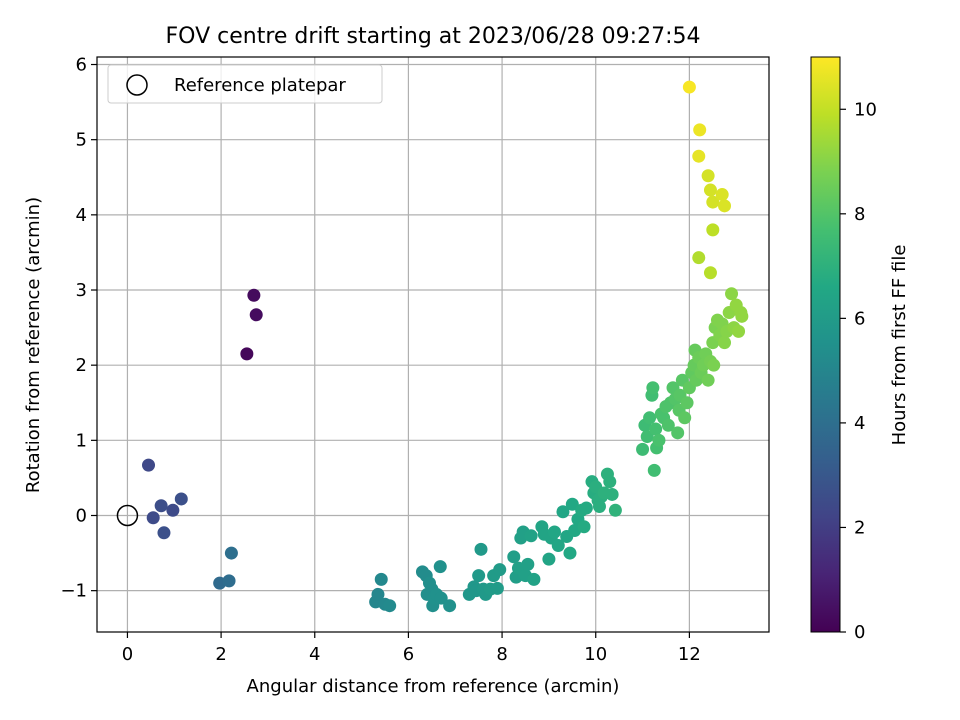  What do you see at coordinates (81, 515) in the screenshot?
I see `y-tick-label: 0` at bounding box center [81, 515].